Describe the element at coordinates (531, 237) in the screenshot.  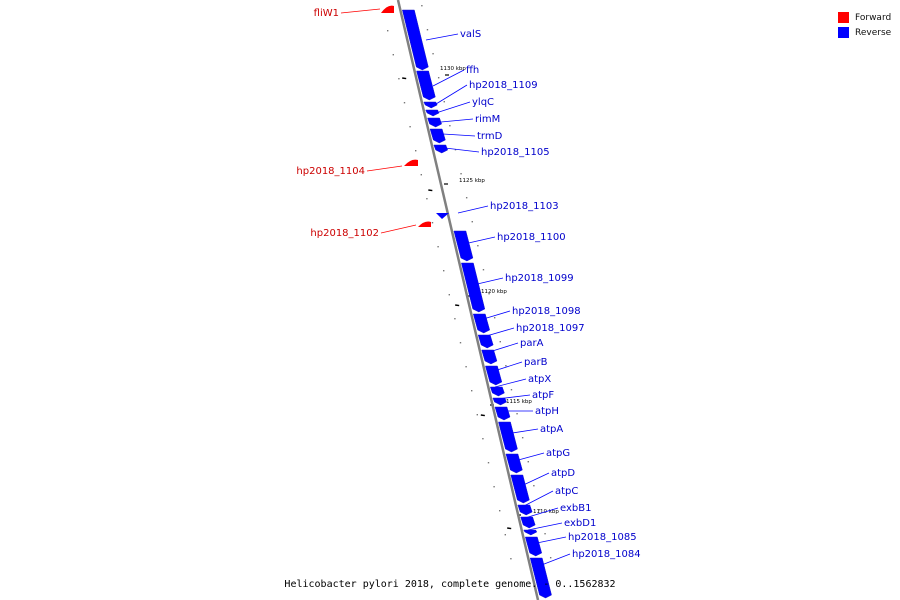
I see `reverse-gene-label: hp2018_1100` at that location.